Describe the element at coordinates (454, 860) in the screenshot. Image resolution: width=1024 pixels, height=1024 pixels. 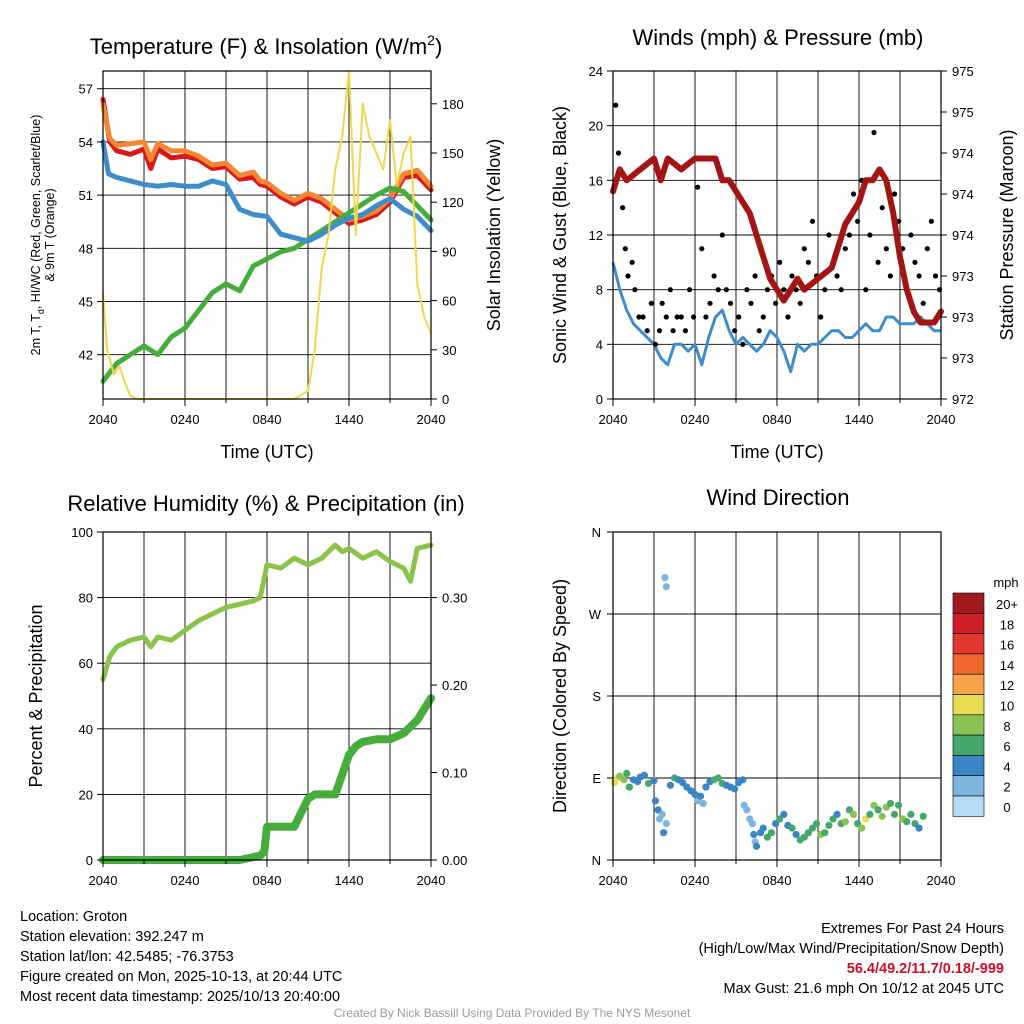
I see `y2-tick-label: 0.00` at that location.